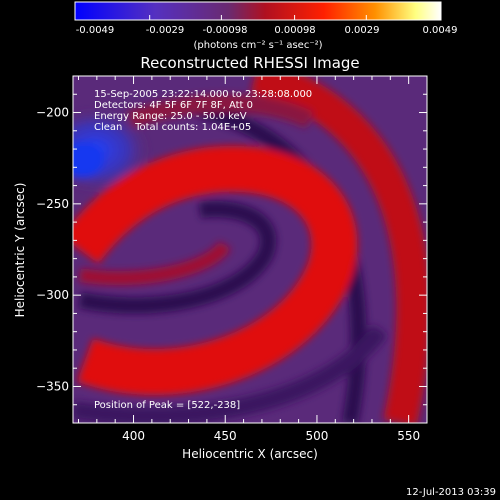  I want to click on y-tick-label--250: −250, so click(52, 204).